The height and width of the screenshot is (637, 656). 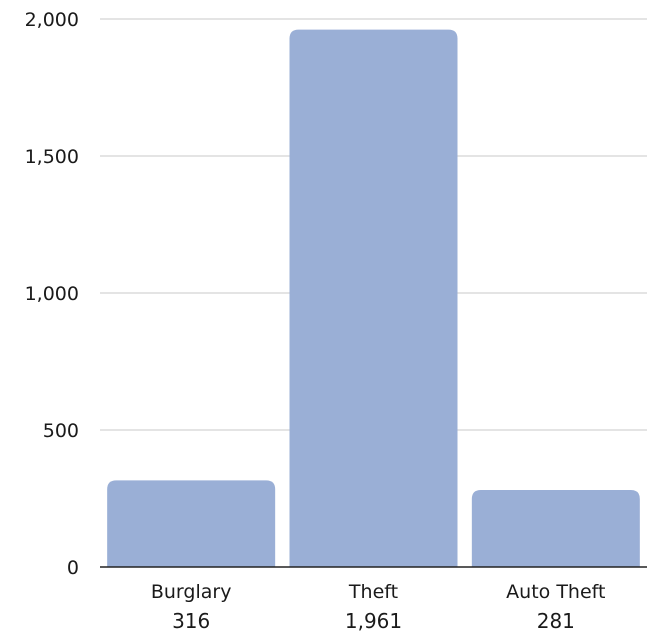 What do you see at coordinates (73, 568) in the screenshot?
I see `y-tick-label-0: 0` at bounding box center [73, 568].